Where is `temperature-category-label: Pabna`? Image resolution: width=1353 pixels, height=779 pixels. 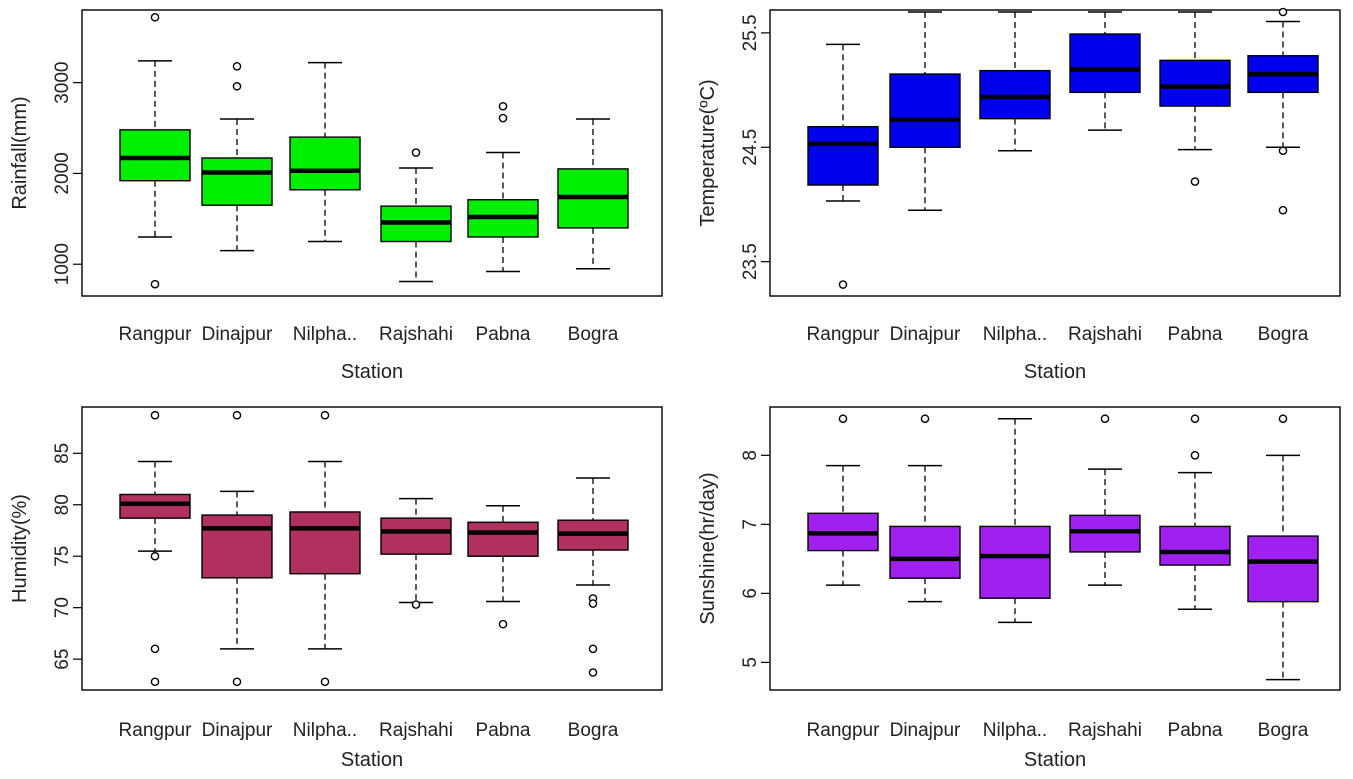
temperature-category-label: Pabna is located at coordinates (1195, 334).